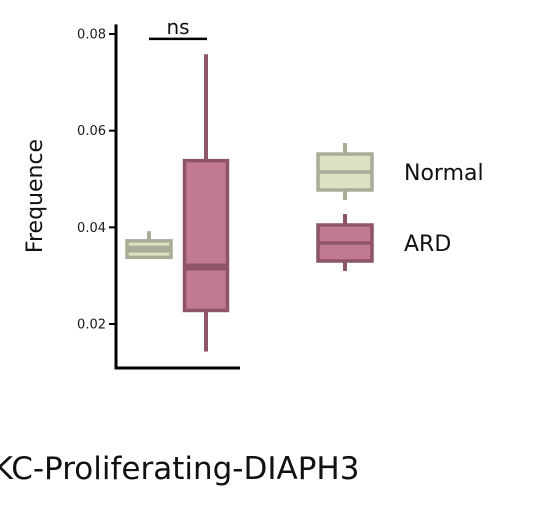 The height and width of the screenshot is (510, 540). Describe the element at coordinates (149, 245) in the screenshot. I see `box-normal` at that location.